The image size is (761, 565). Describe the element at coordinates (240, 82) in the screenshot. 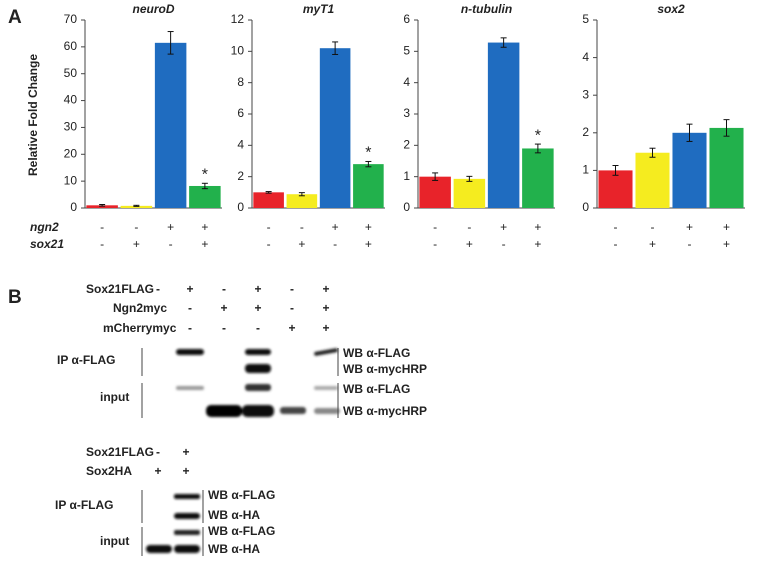

I see `y-tick-label: 8` at that location.